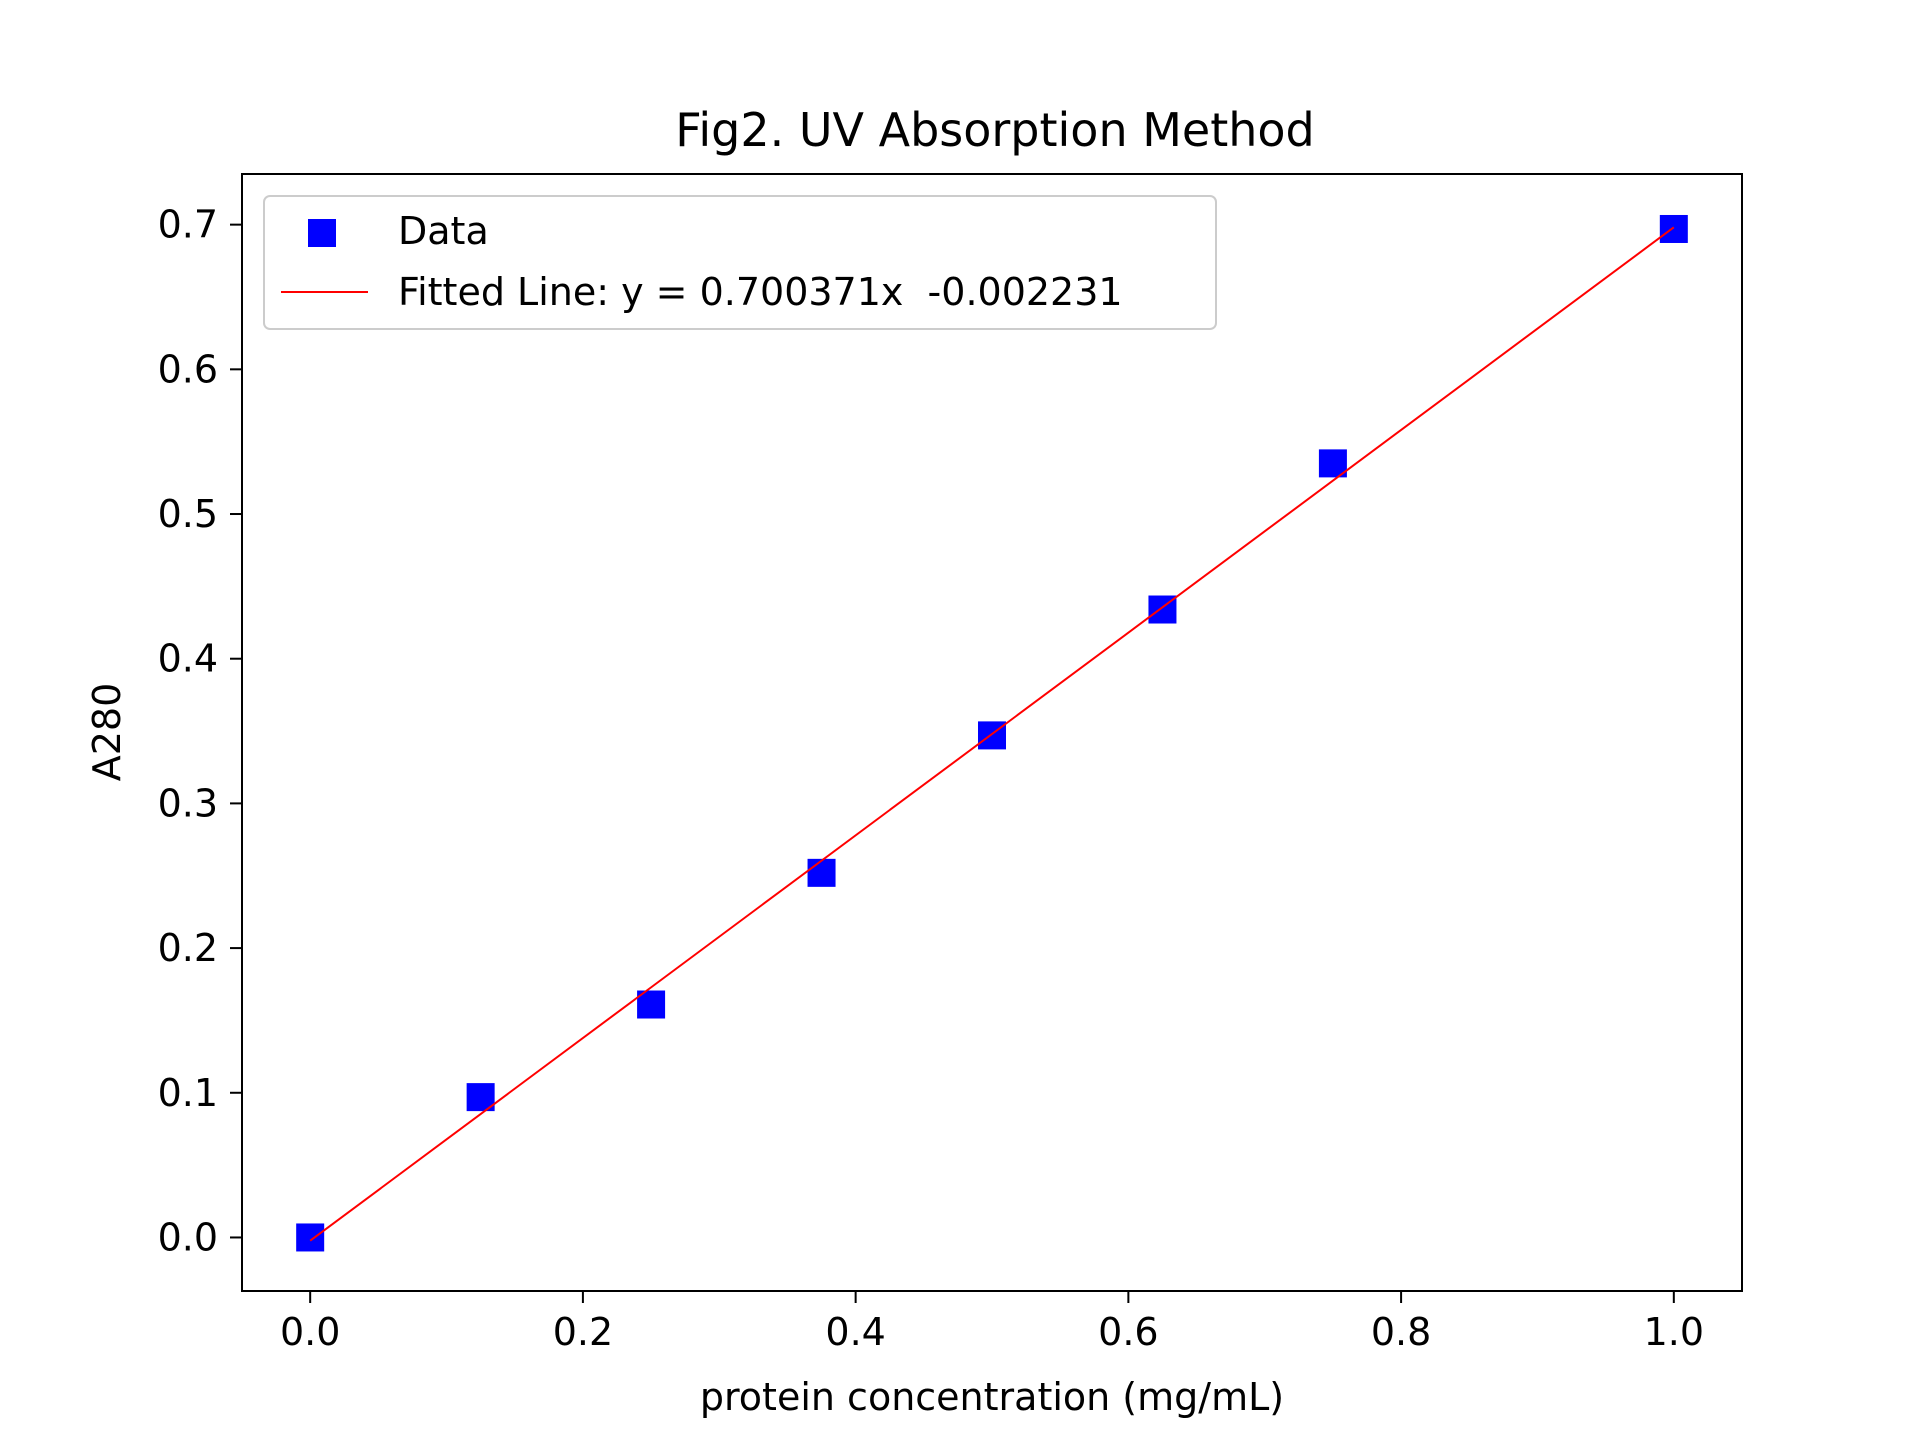 The height and width of the screenshot is (1445, 1920). Describe the element at coordinates (760, 292) in the screenshot. I see `legend-label-fitted-line: Fitted Line: y = 0.700371x -0.002231` at that location.